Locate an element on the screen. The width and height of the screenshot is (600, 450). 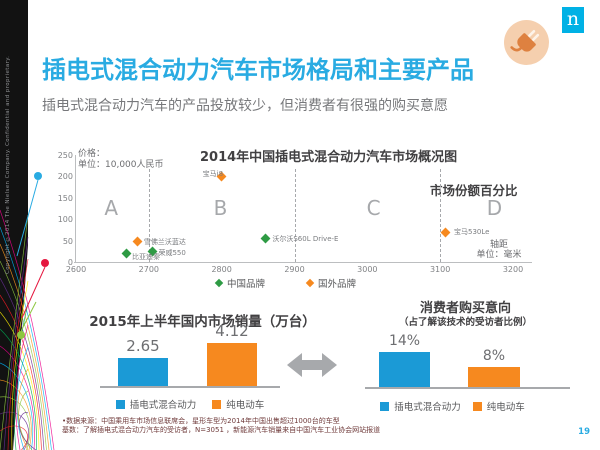
blue-dot is located at coordinates (38, 176).